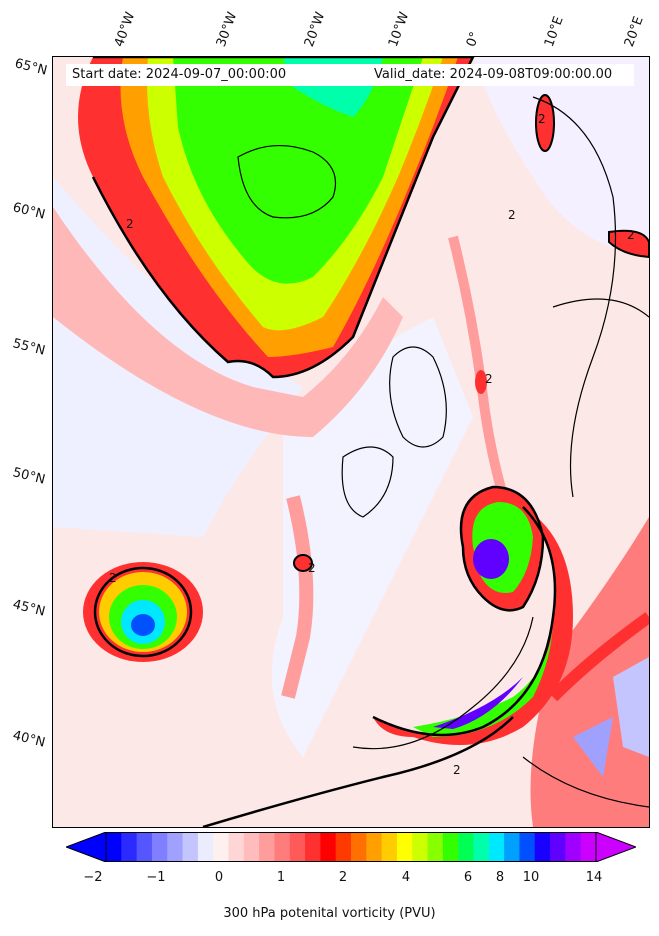 The image size is (659, 936). What do you see at coordinates (31, 67) in the screenshot?
I see `lat-label: 65°N` at bounding box center [31, 67].